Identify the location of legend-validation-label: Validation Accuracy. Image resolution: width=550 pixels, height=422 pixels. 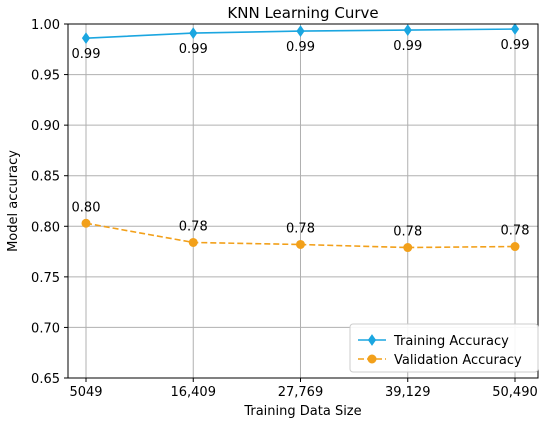
(458, 360).